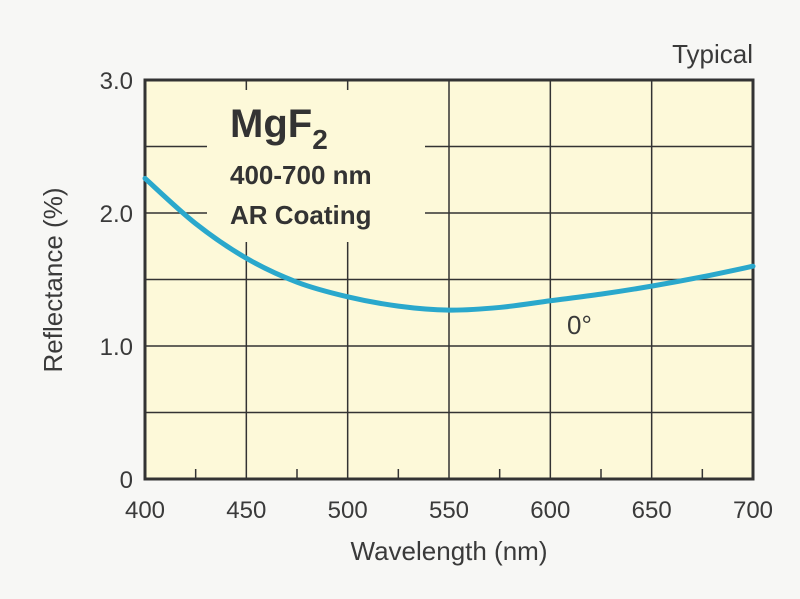 This screenshot has width=800, height=599. I want to click on chart-title: MgF2, so click(279, 128).